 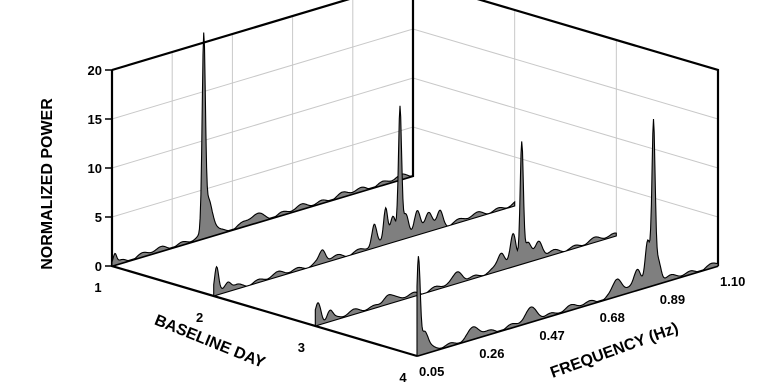 I want to click on z-tick-label: 5, so click(x=98, y=217).